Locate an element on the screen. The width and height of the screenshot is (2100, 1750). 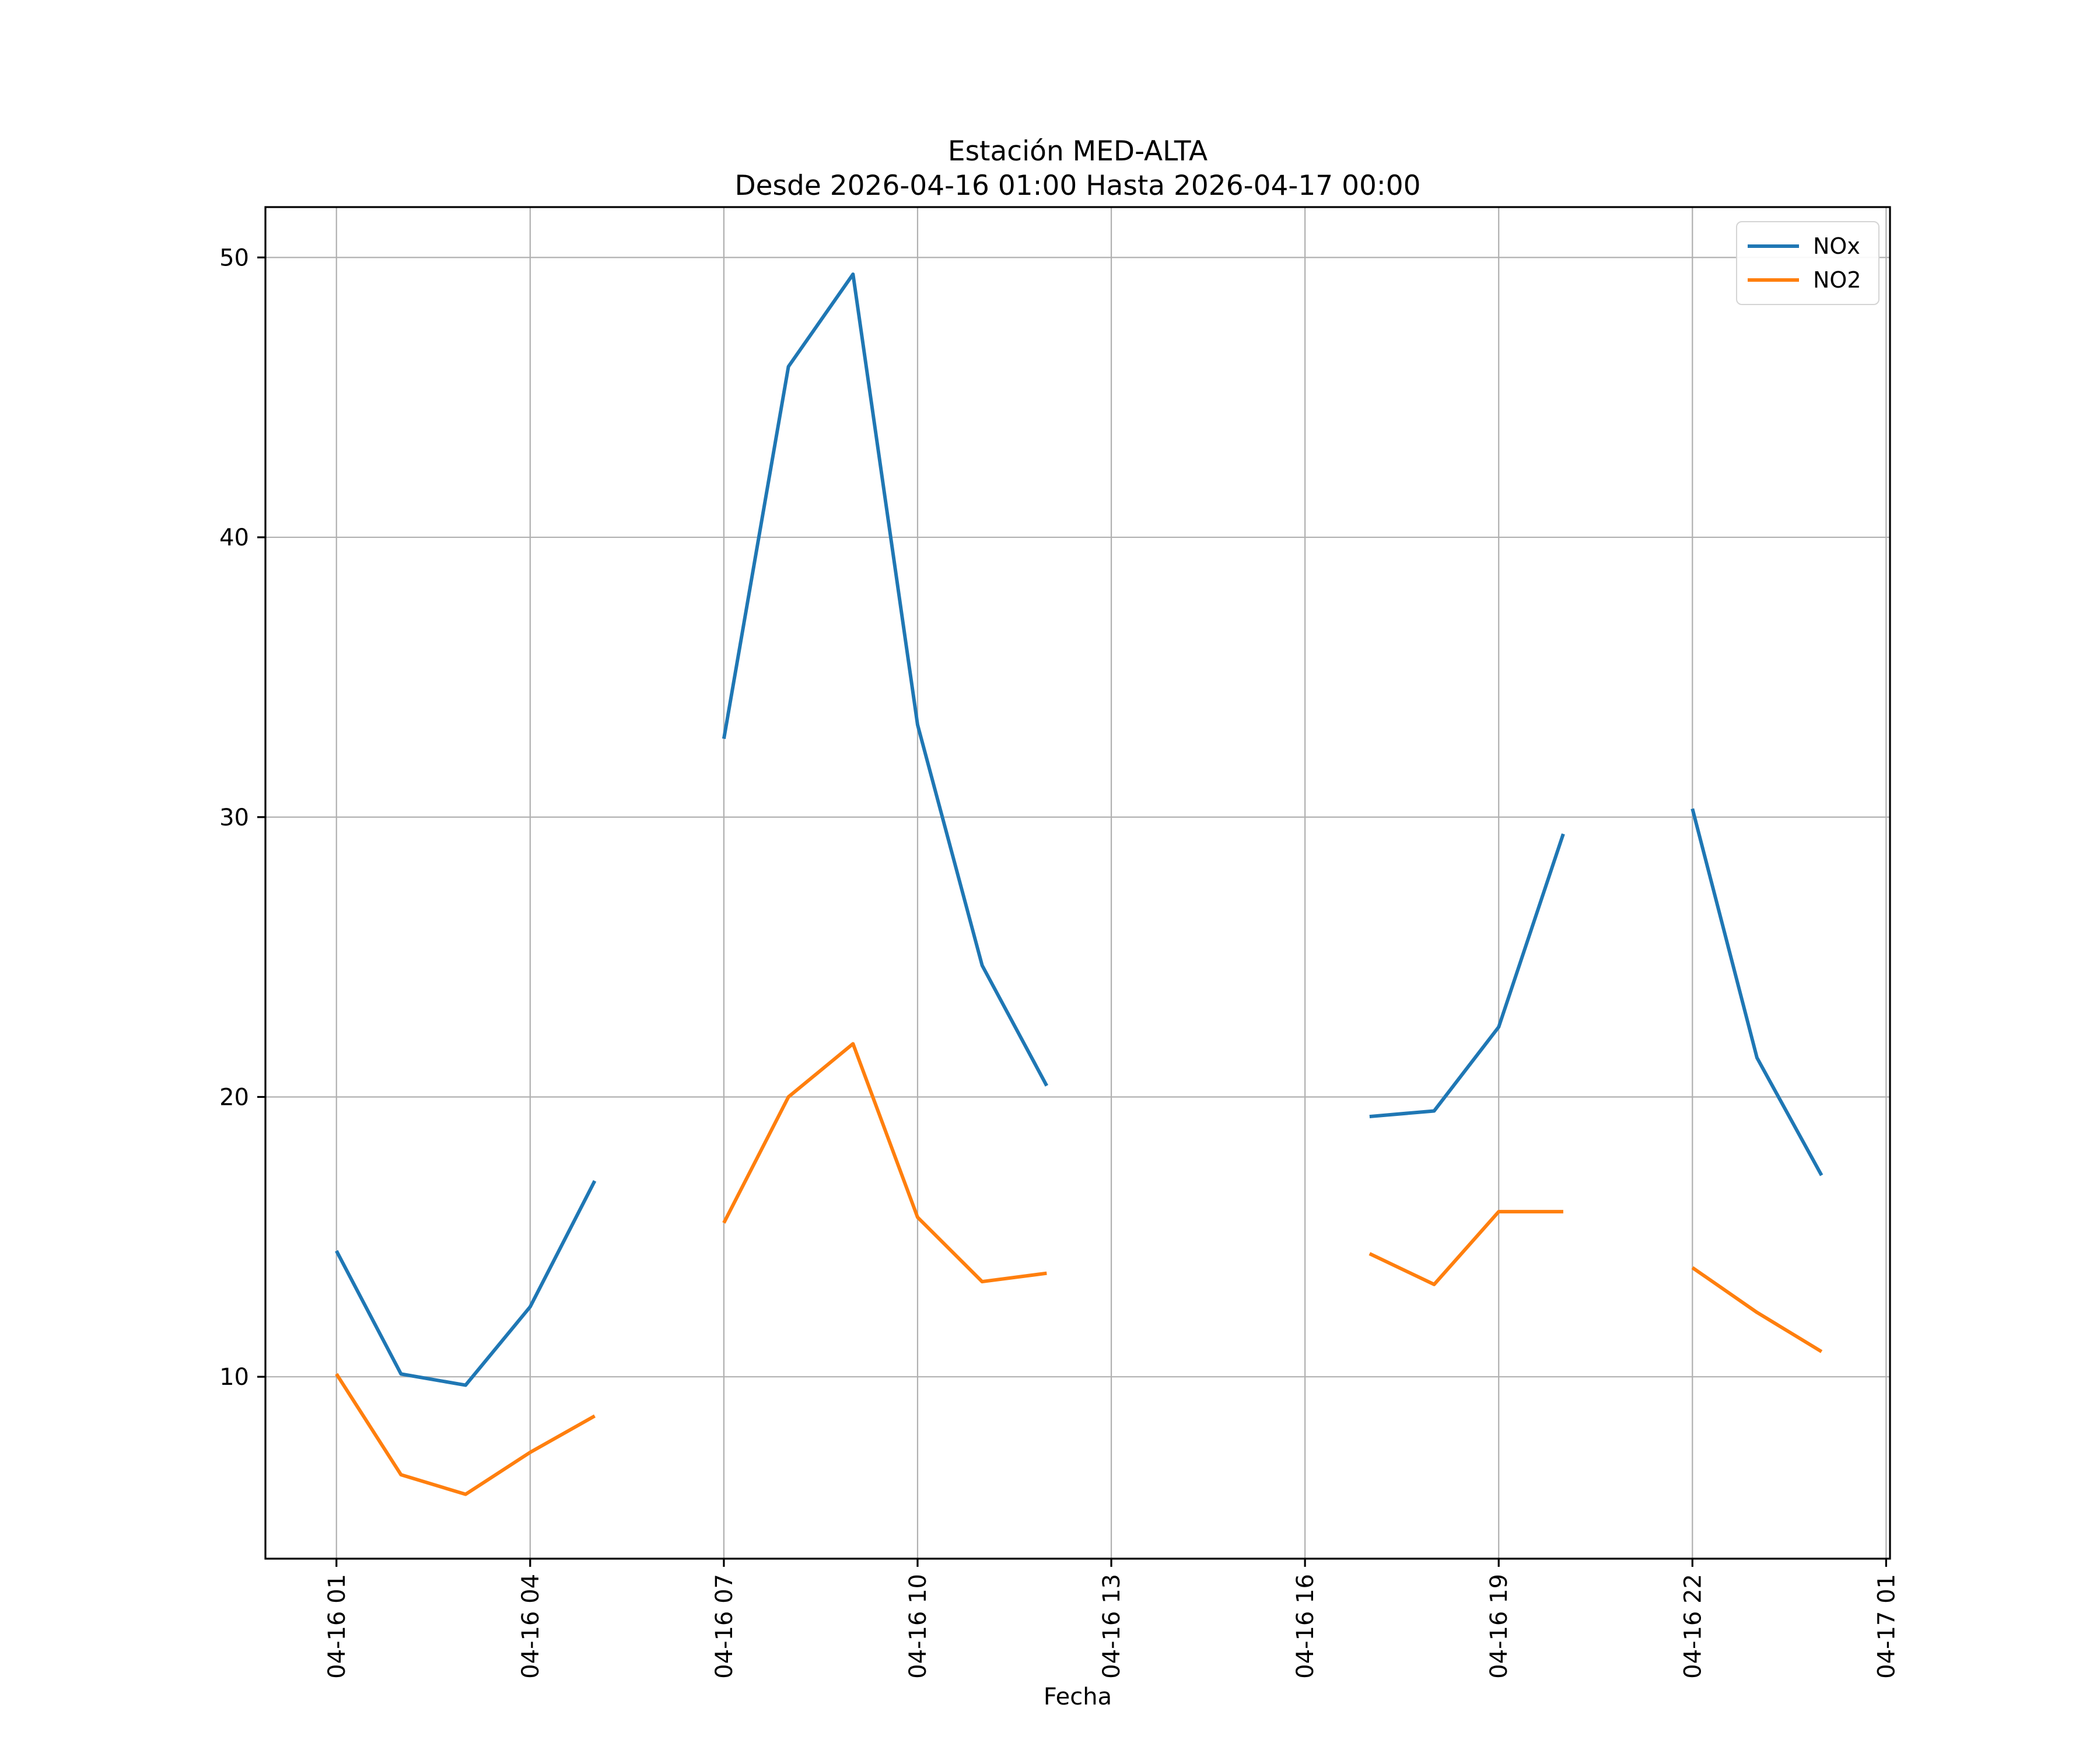
x-tick-label: 04-16 16 is located at coordinates (1305, 1626).